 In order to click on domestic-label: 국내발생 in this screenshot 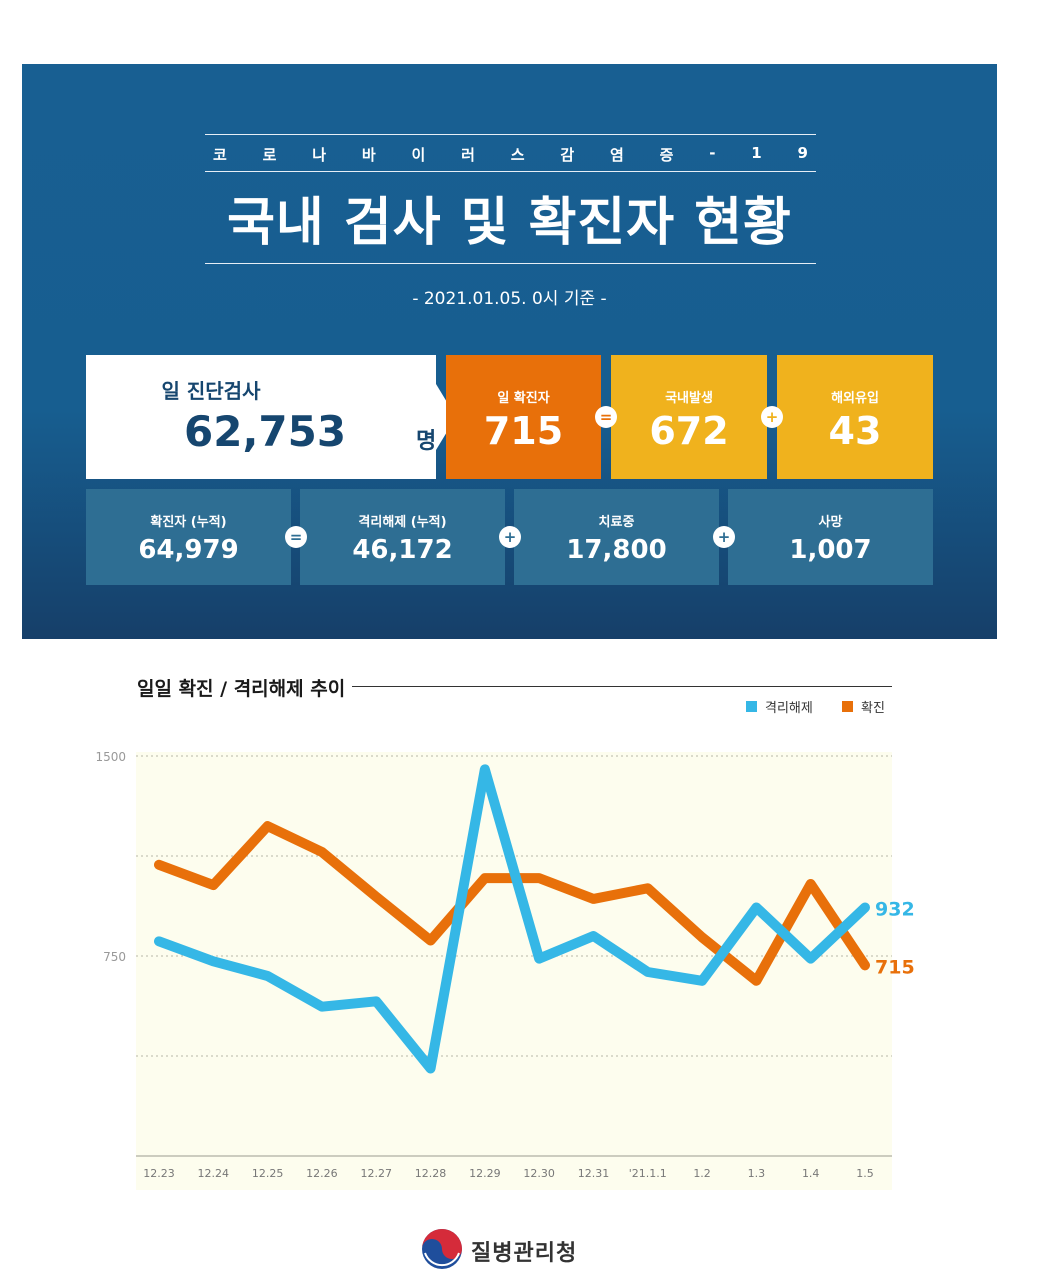, I will do `click(689, 398)`.